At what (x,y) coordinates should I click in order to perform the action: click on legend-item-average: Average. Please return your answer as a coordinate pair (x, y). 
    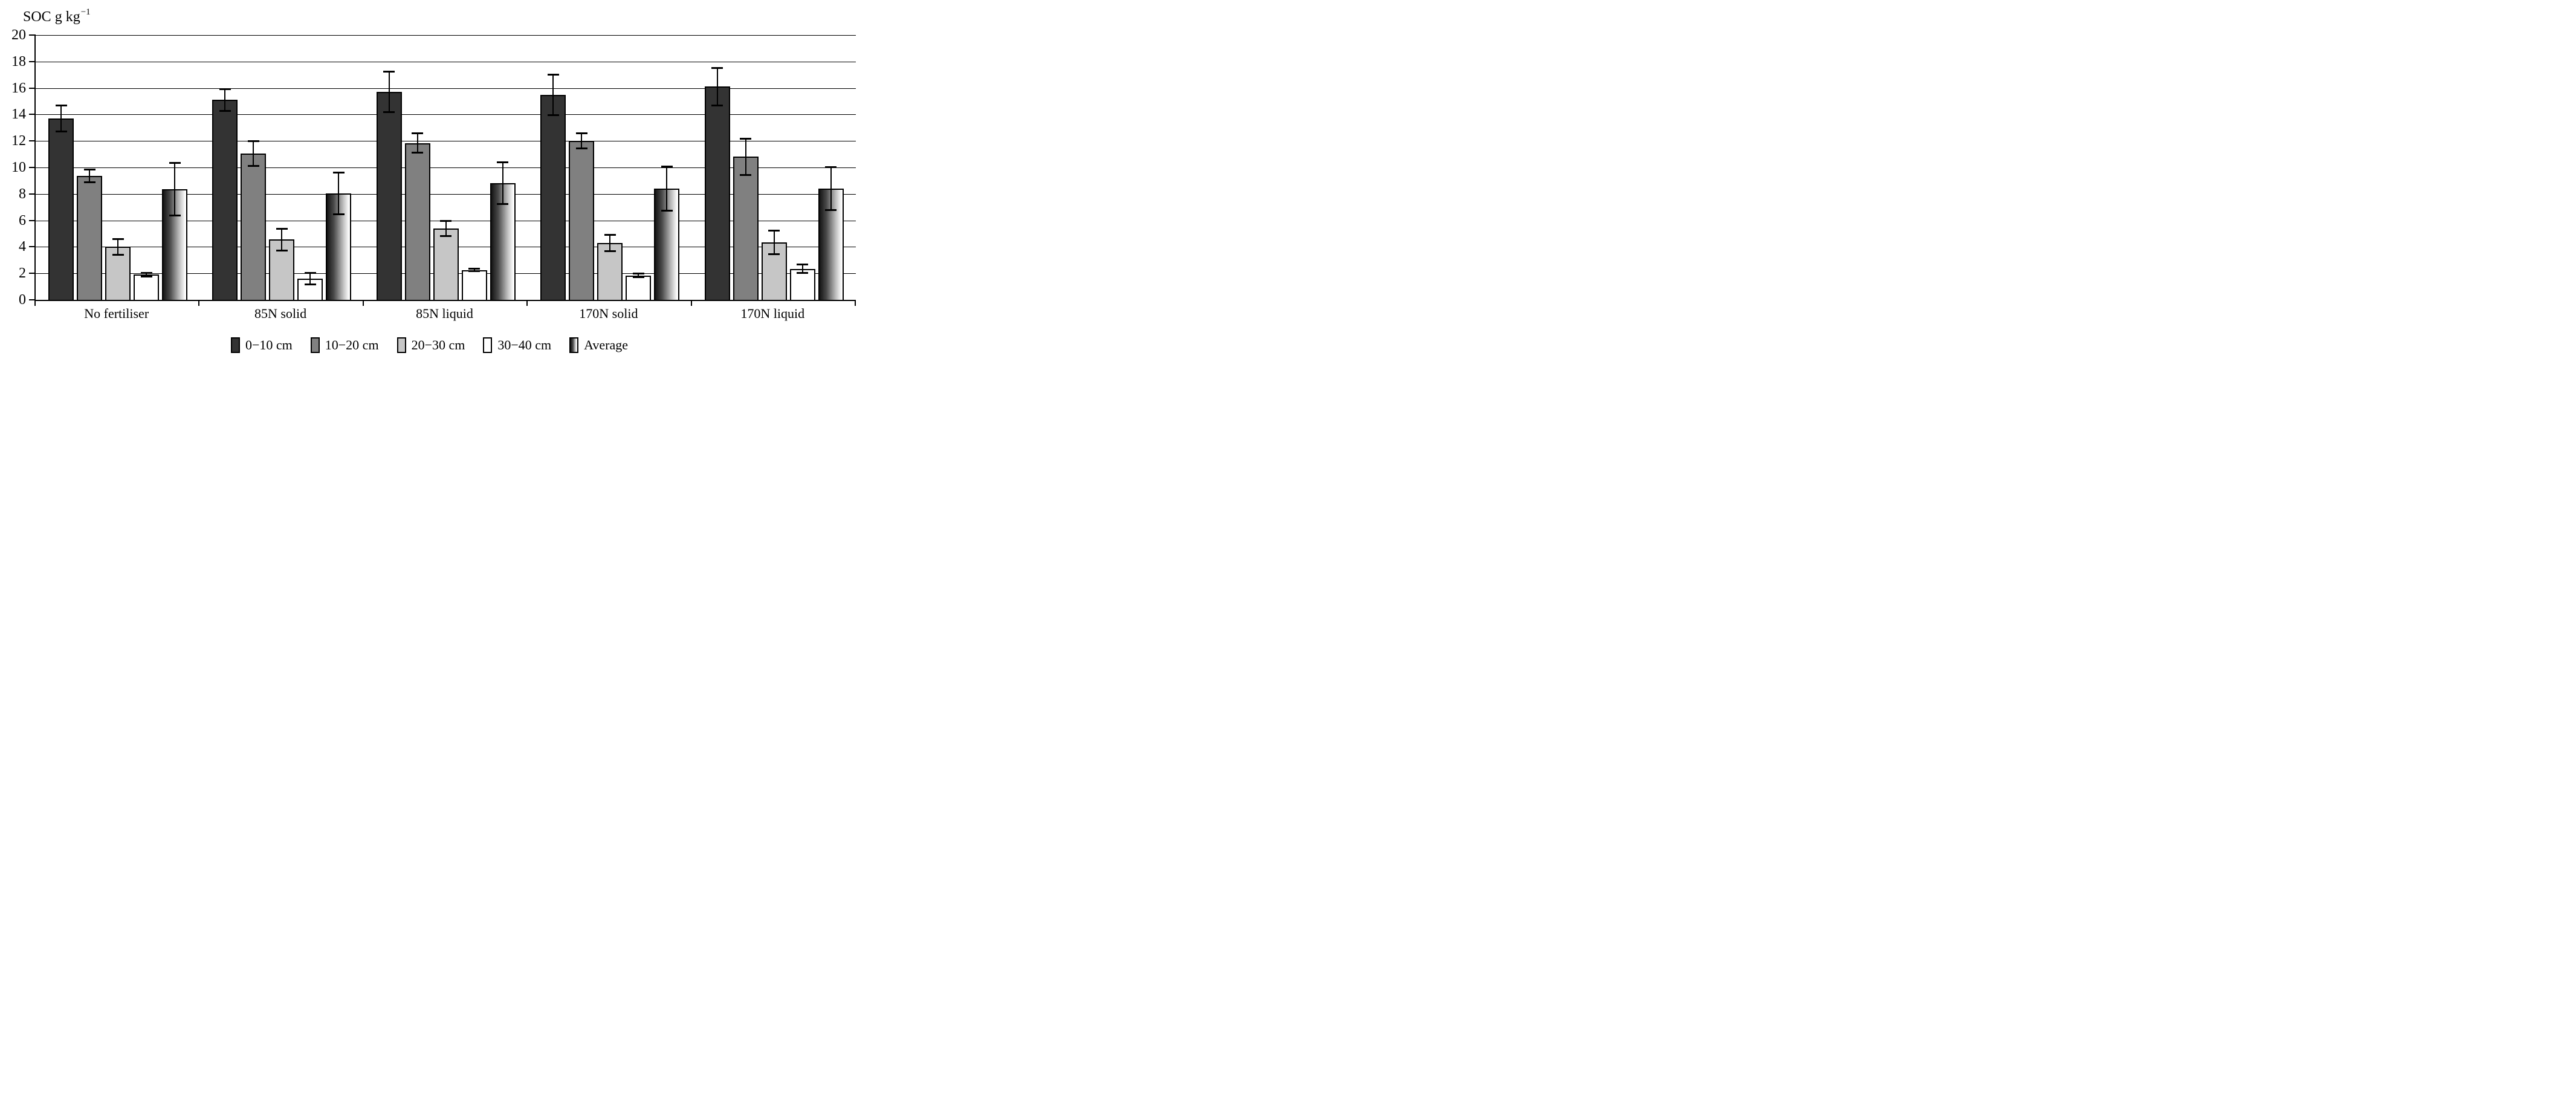
    Looking at the image, I should click on (598, 345).